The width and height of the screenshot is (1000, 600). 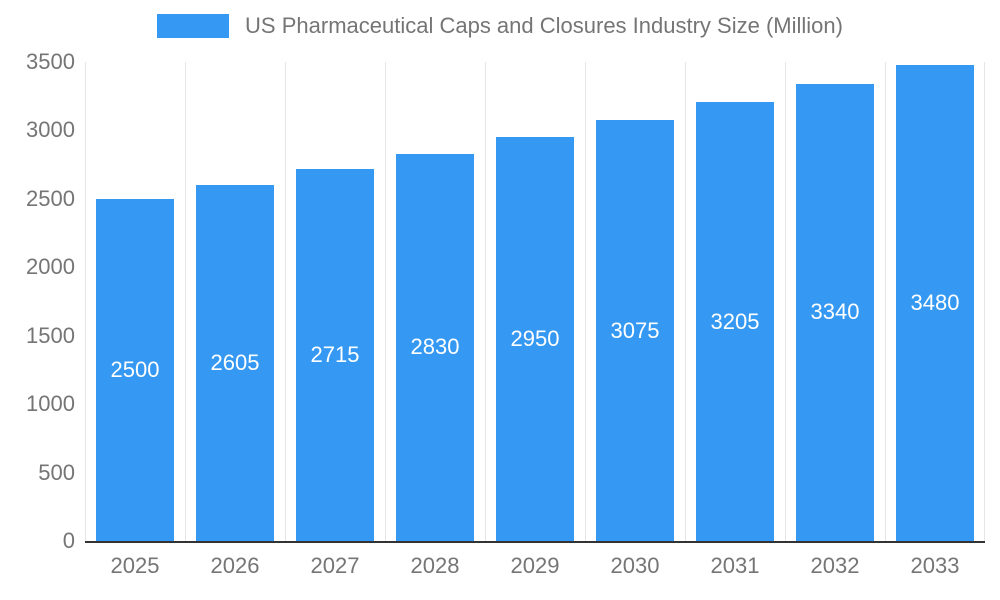 What do you see at coordinates (193, 26) in the screenshot?
I see `legend-swatch` at bounding box center [193, 26].